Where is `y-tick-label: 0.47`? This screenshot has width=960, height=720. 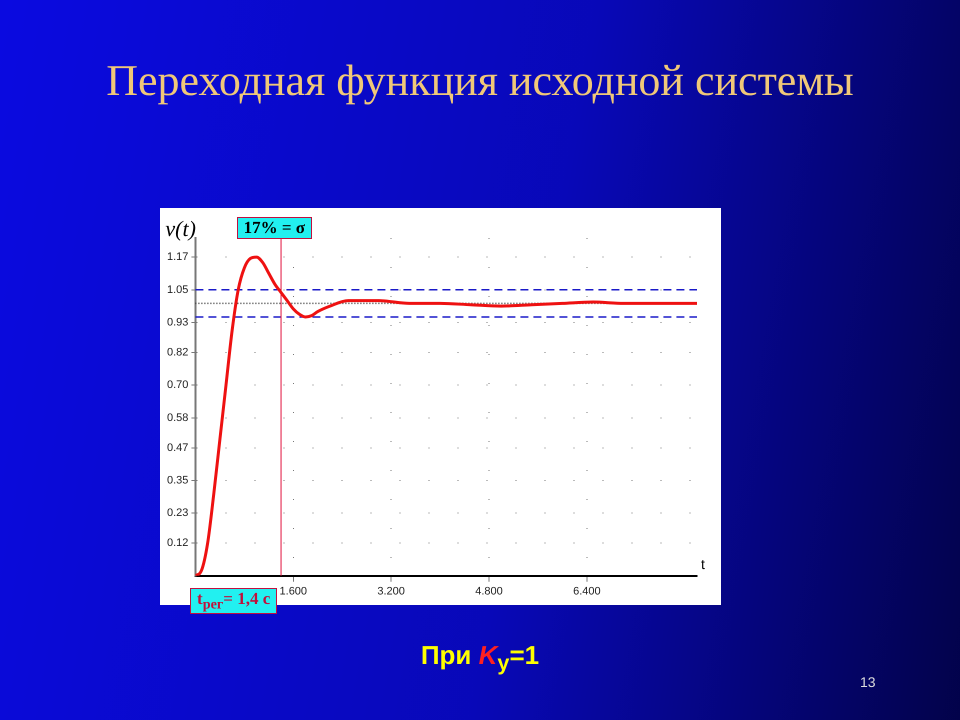
y-tick-label: 0.47 is located at coordinates (177, 448).